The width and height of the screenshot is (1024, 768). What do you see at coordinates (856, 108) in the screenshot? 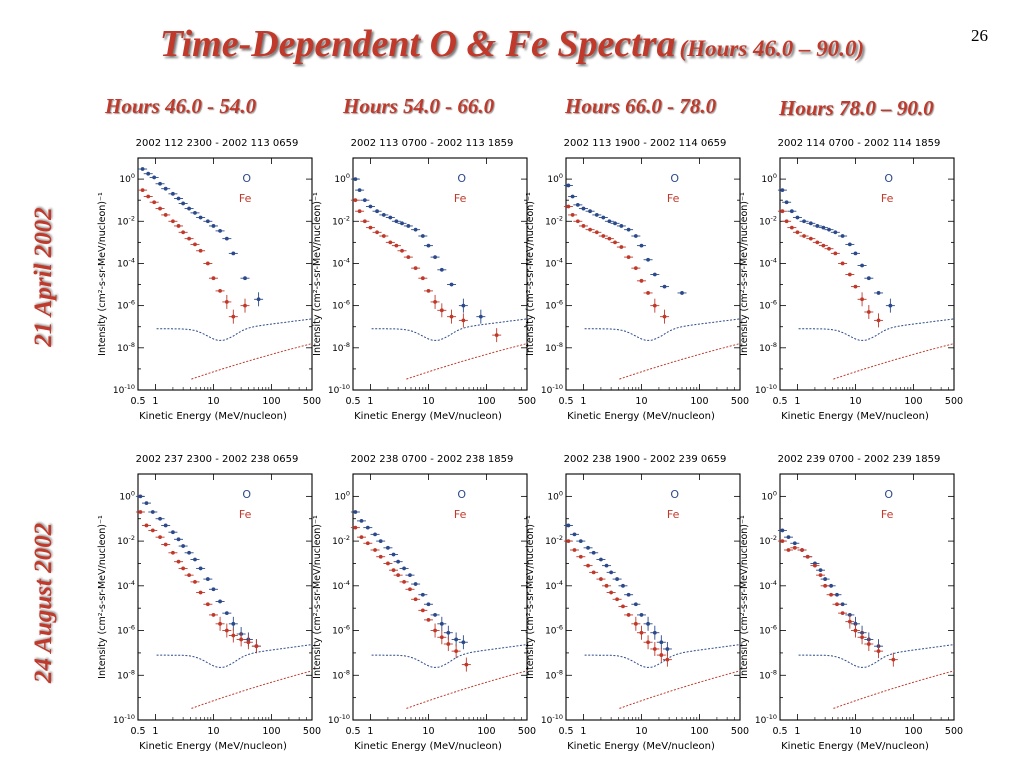
I see `column-header-4: Hours 78.0 – 90.0` at bounding box center [856, 108].